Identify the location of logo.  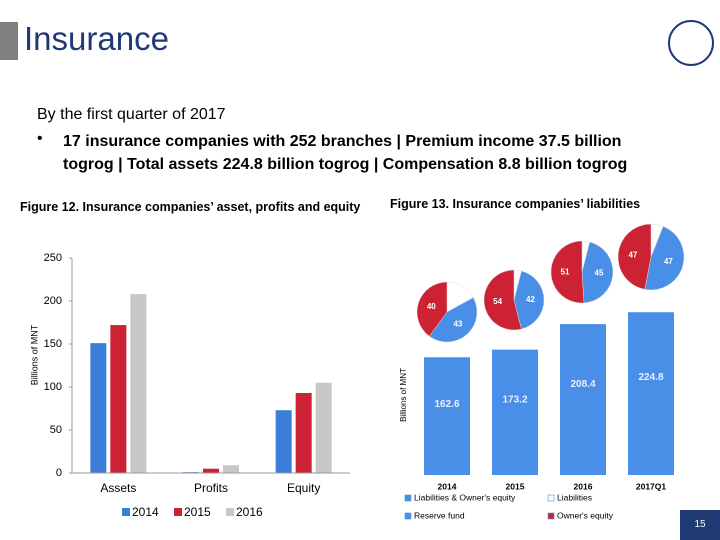
(691, 43).